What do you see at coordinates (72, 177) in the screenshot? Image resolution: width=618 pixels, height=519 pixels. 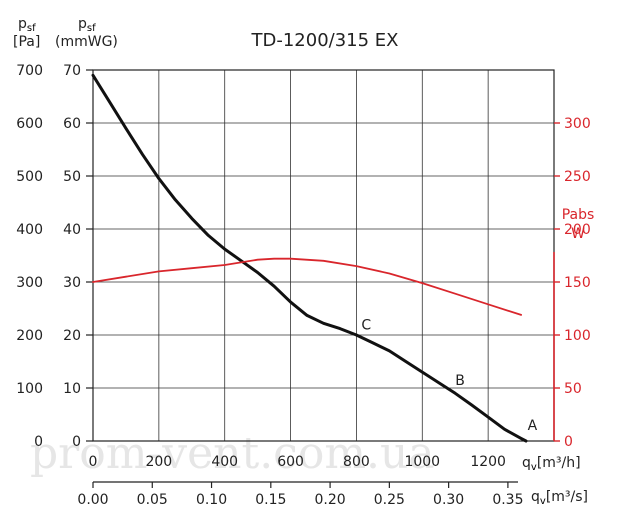 I see `mmwg-tick-label: 50` at bounding box center [72, 177].